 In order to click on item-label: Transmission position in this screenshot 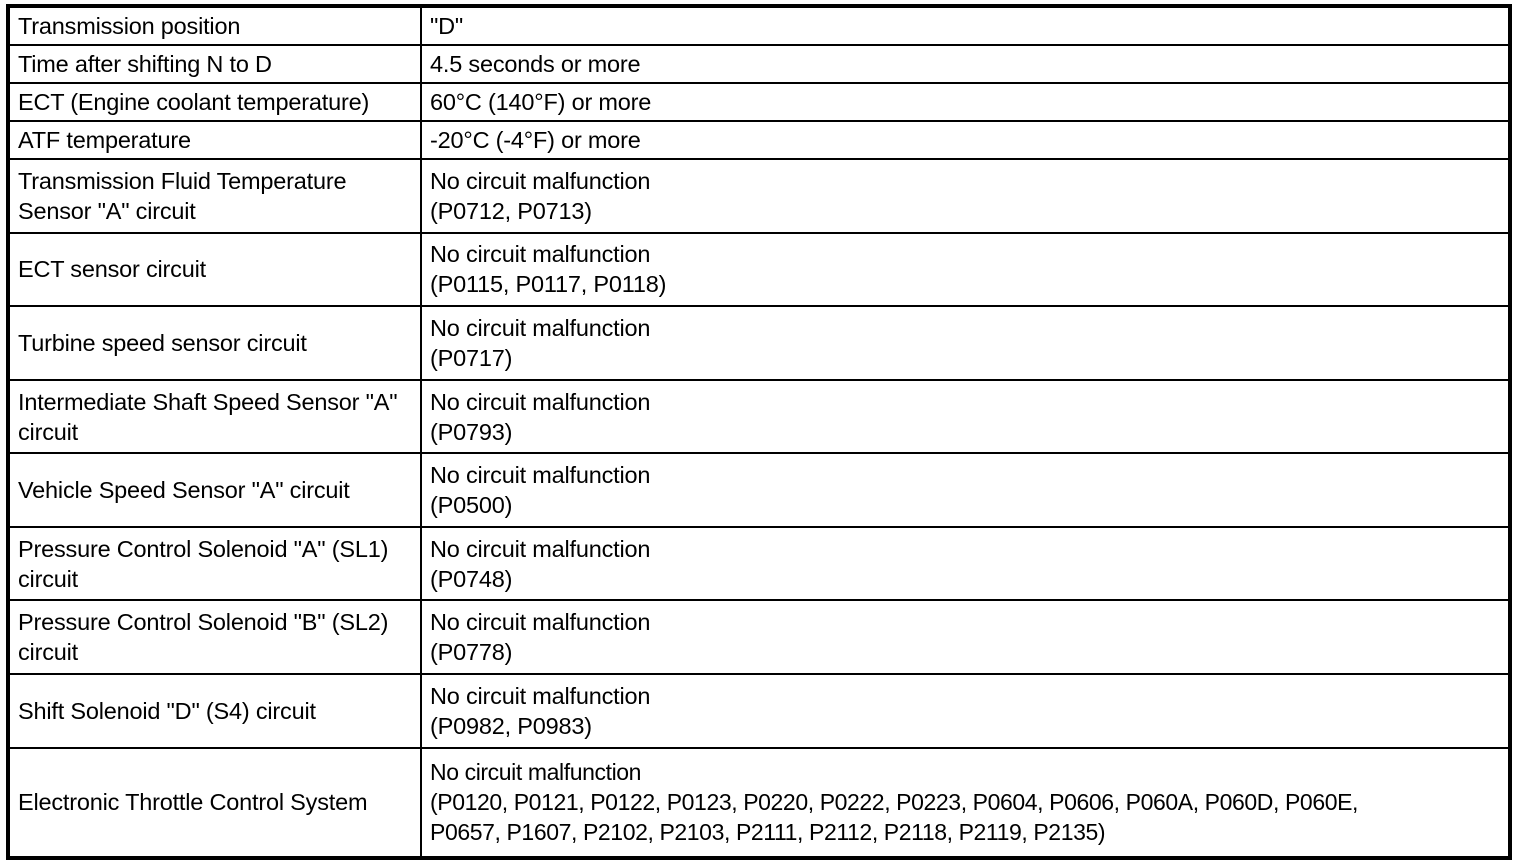, I will do `click(129, 26)`.